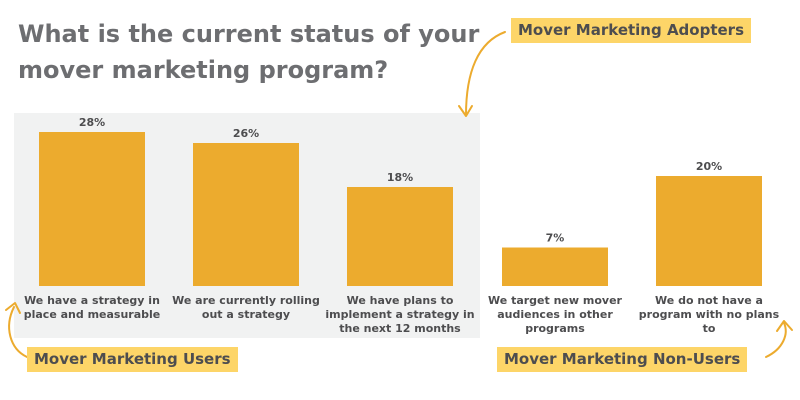 The image size is (800, 400). Describe the element at coordinates (485, 73) in the screenshot. I see `adopters-arrow-icon` at that location.